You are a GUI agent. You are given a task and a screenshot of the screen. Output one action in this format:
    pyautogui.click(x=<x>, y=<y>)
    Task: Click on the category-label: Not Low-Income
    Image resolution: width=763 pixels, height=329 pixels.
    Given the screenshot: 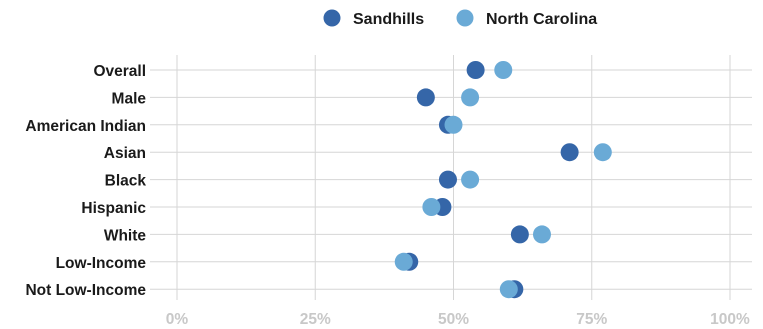 What is the action you would take?
    pyautogui.click(x=85, y=290)
    